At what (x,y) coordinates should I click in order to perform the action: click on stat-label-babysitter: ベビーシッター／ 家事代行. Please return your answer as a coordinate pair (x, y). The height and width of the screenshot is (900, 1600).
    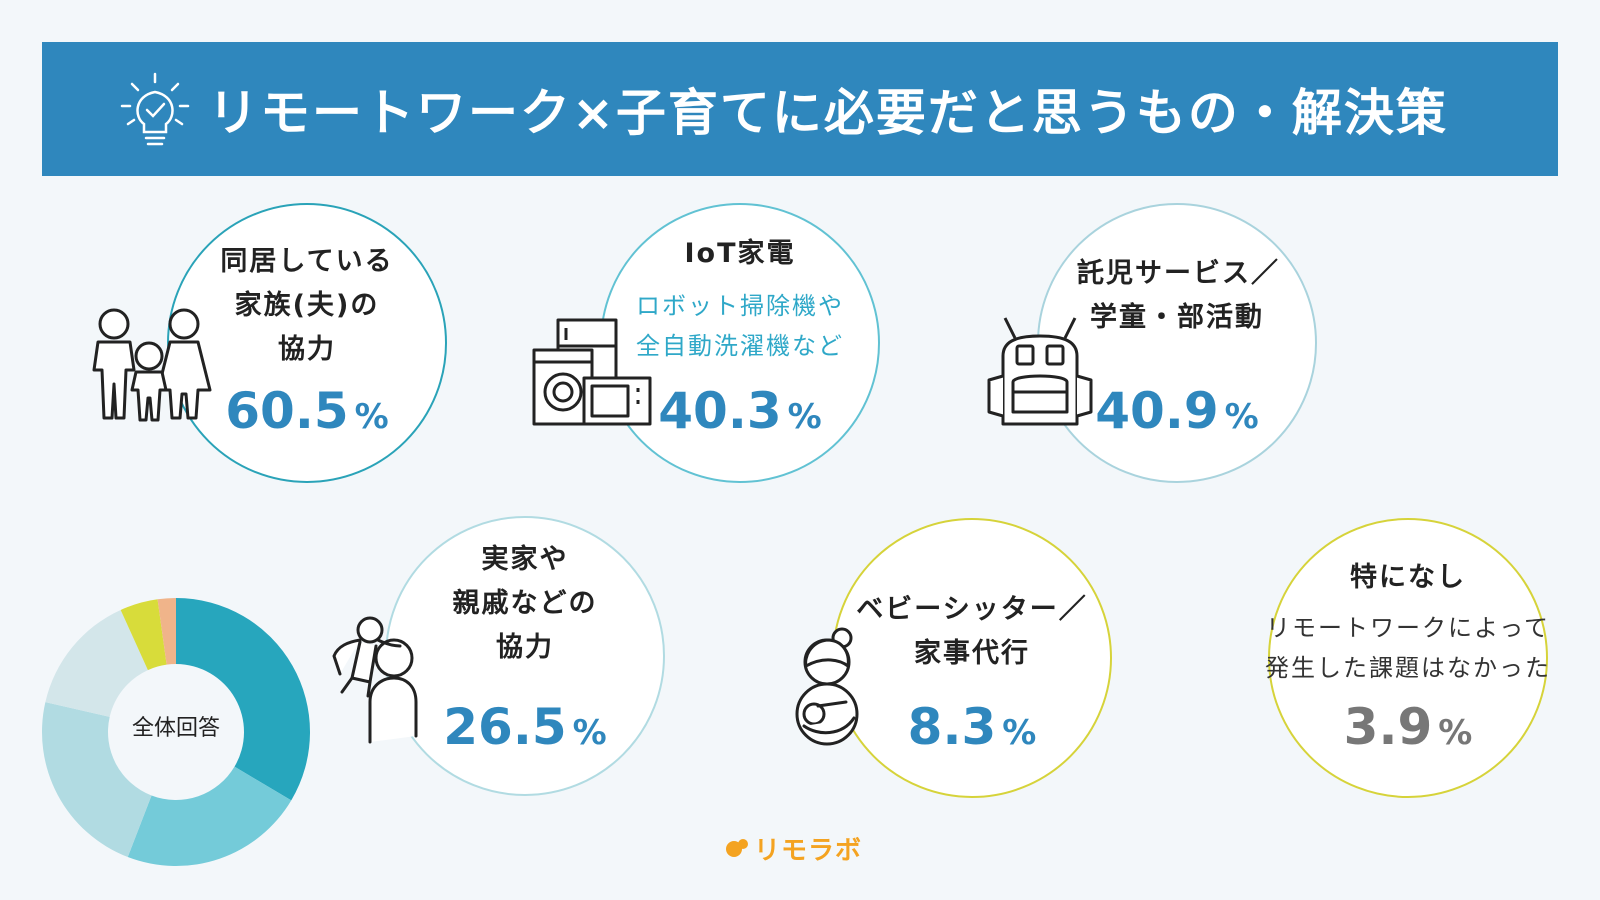
    Looking at the image, I should click on (972, 631).